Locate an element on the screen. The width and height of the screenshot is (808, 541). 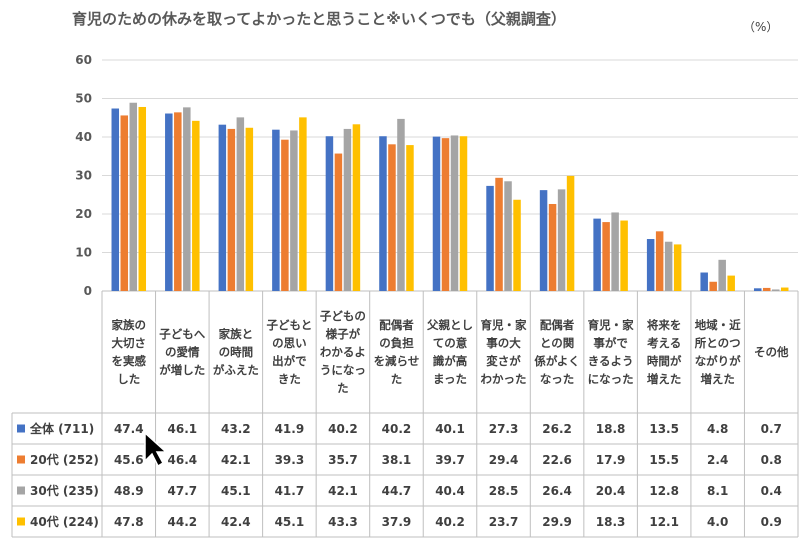
legend-label: 30代 (235) is located at coordinates (64, 490).